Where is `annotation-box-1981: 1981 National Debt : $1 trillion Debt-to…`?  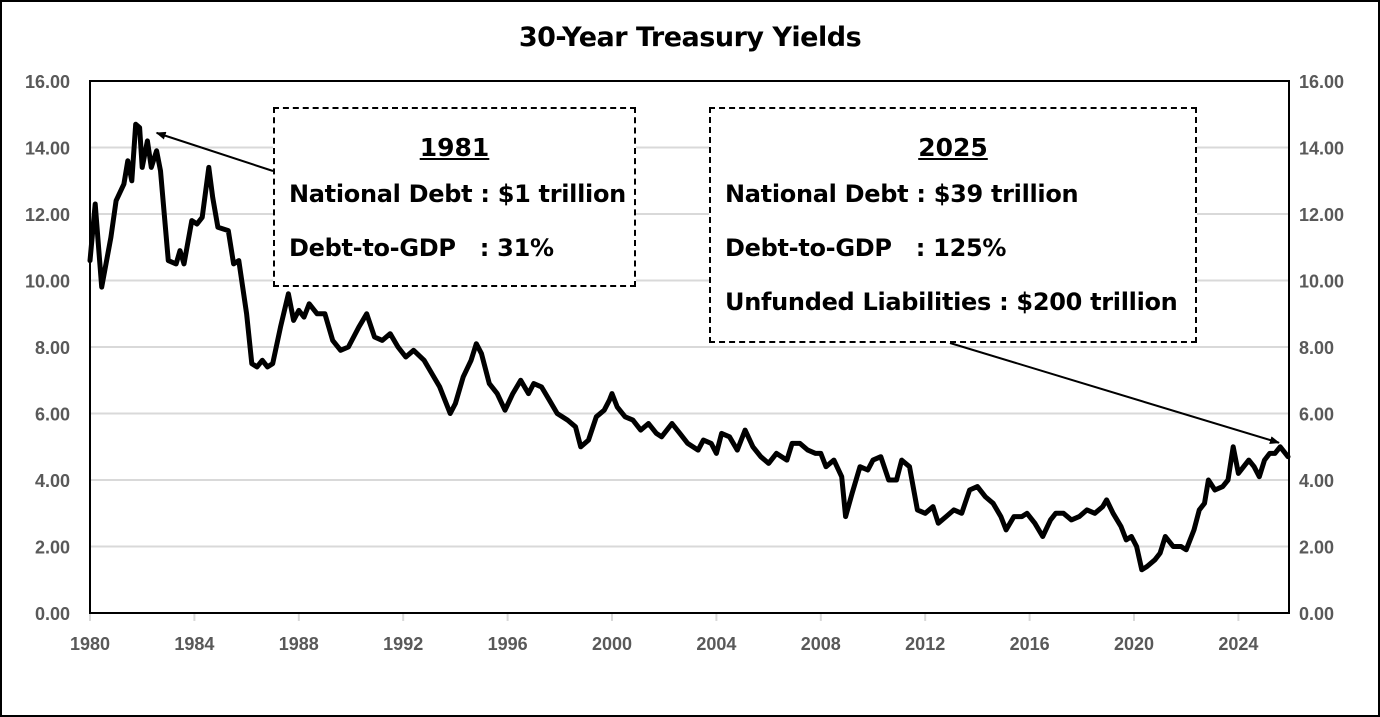 annotation-box-1981: 1981 National Debt : $1 trillion Debt-to… is located at coordinates (454, 197).